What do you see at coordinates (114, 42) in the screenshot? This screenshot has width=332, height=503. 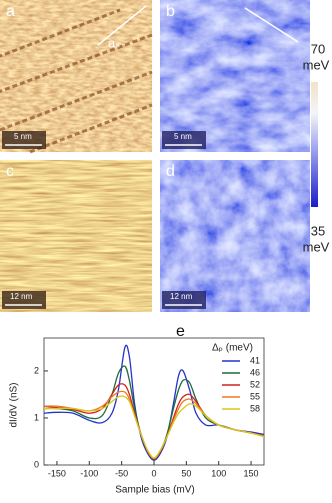 I see `annotation: aₛ` at bounding box center [114, 42].